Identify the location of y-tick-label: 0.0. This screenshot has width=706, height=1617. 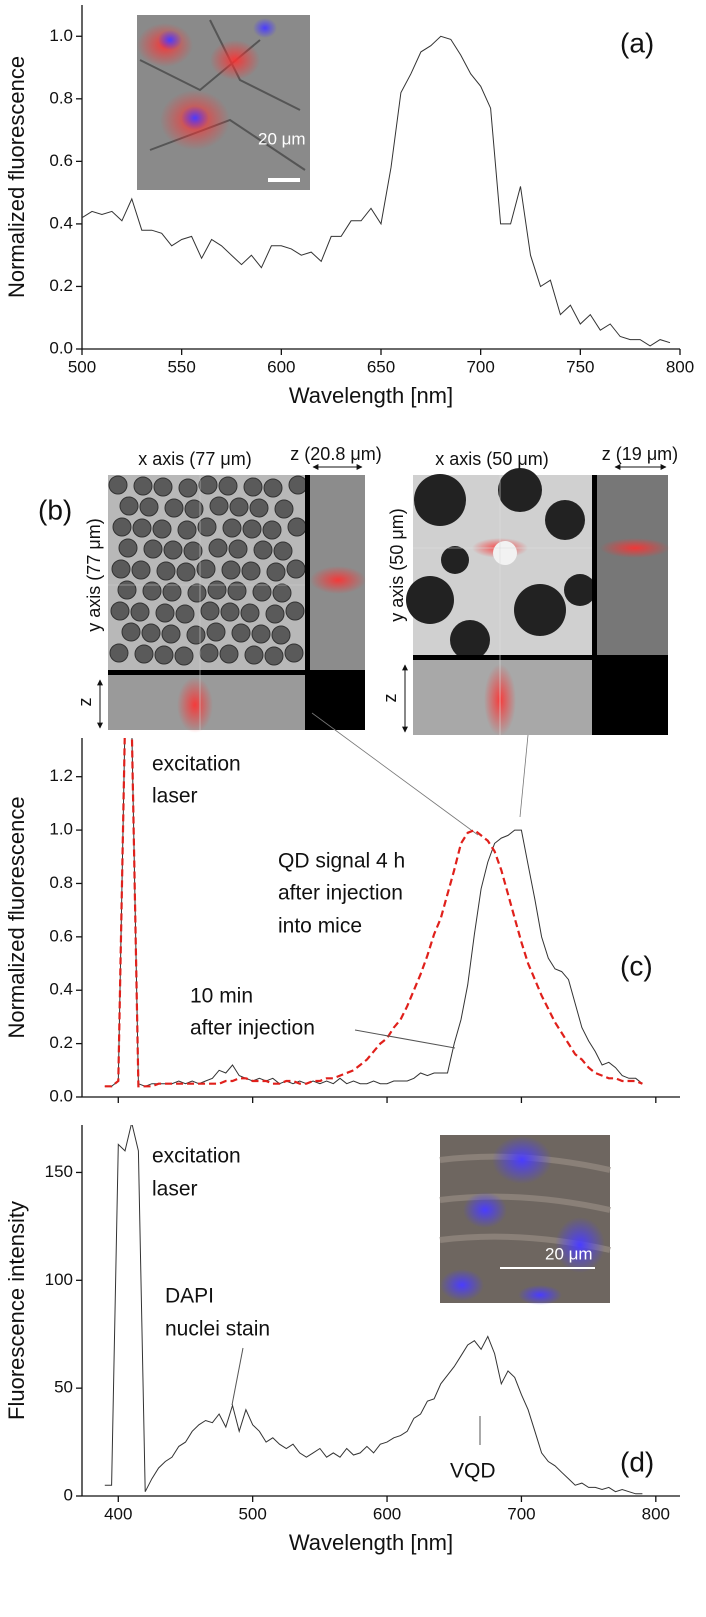
(61, 347).